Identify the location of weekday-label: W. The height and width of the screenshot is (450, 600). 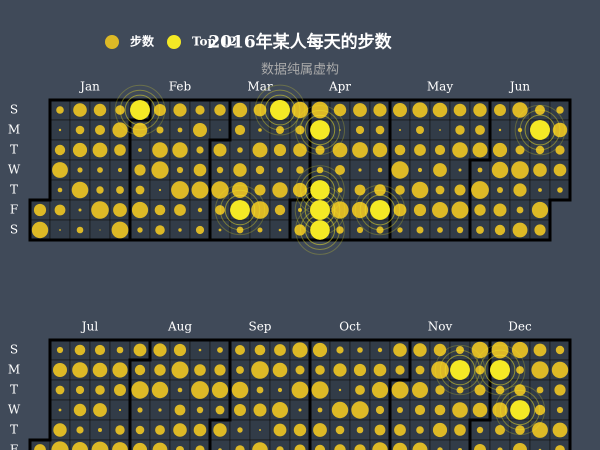
(14, 170).